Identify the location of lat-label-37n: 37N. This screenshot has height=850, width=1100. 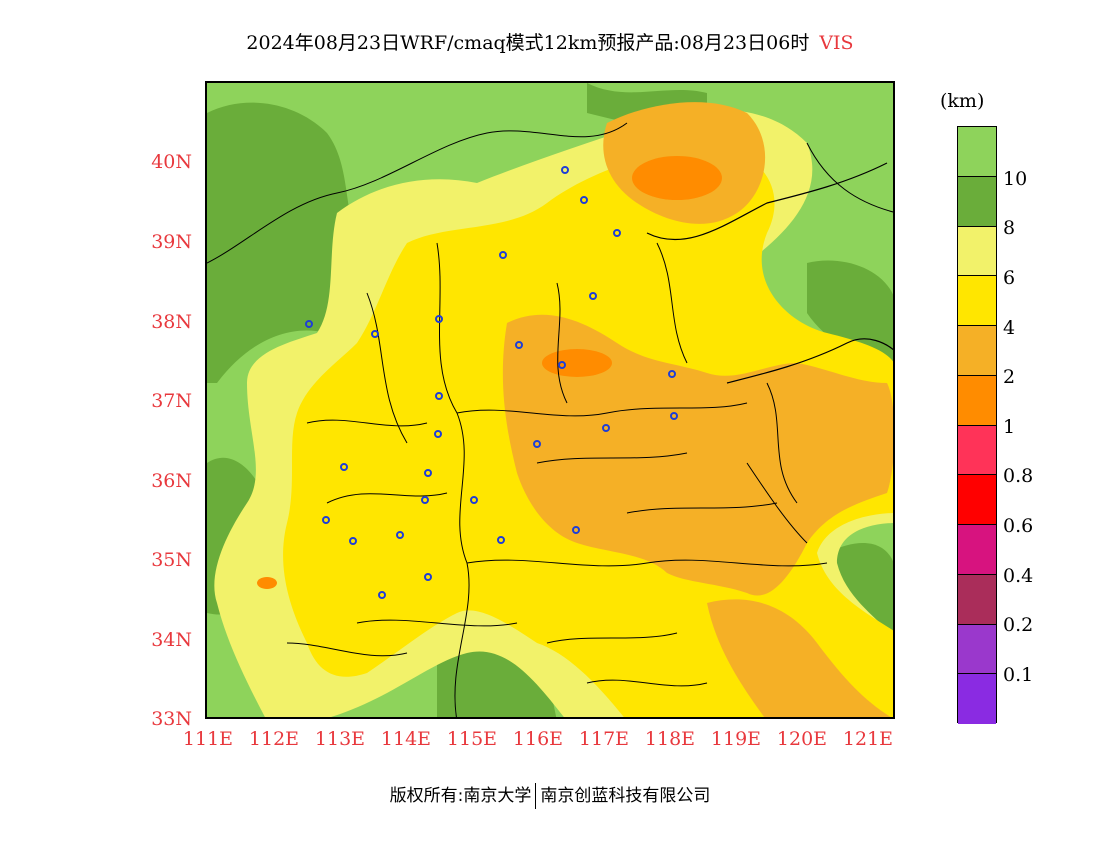
(171, 401).